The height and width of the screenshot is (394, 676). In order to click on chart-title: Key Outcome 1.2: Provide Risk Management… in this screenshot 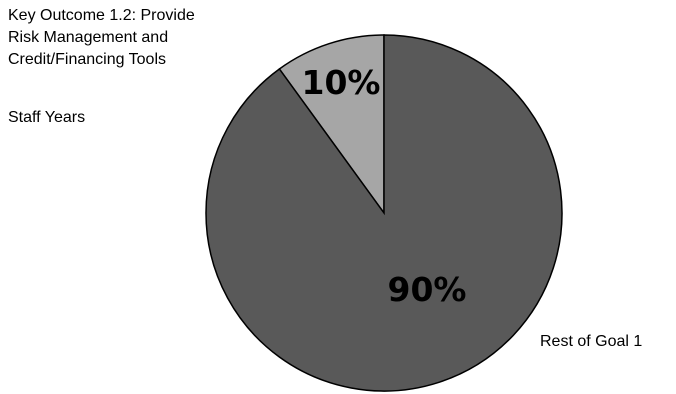, I will do `click(101, 38)`.